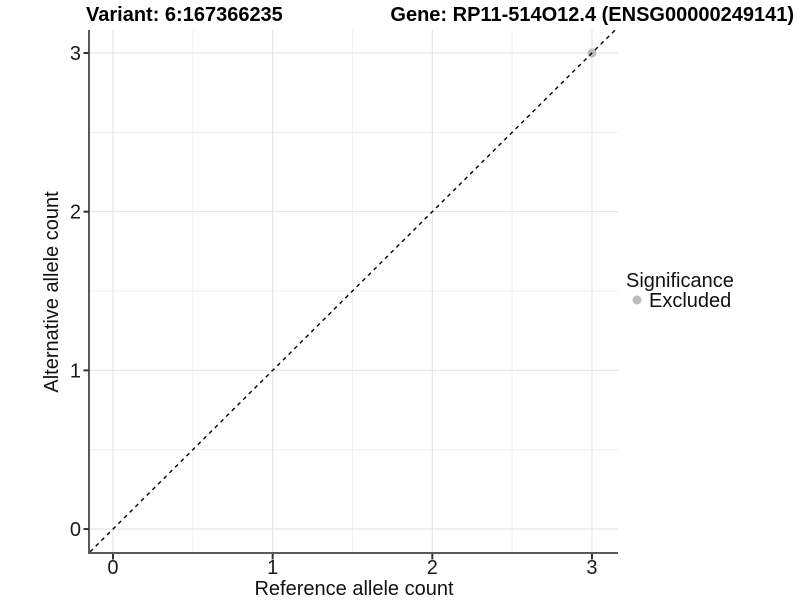 The image size is (800, 600). What do you see at coordinates (680, 281) in the screenshot?
I see `legend-title: Significance` at bounding box center [680, 281].